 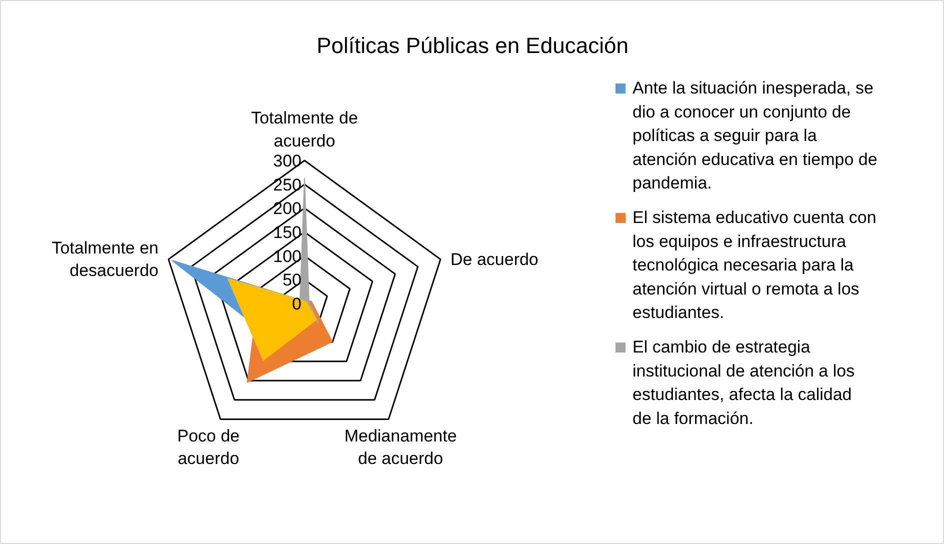 What do you see at coordinates (743, 383) in the screenshot?
I see `legend-label: El cambio de estrategia institucional de atención a los estudiantes, afecta la calidad de la formación.` at bounding box center [743, 383].